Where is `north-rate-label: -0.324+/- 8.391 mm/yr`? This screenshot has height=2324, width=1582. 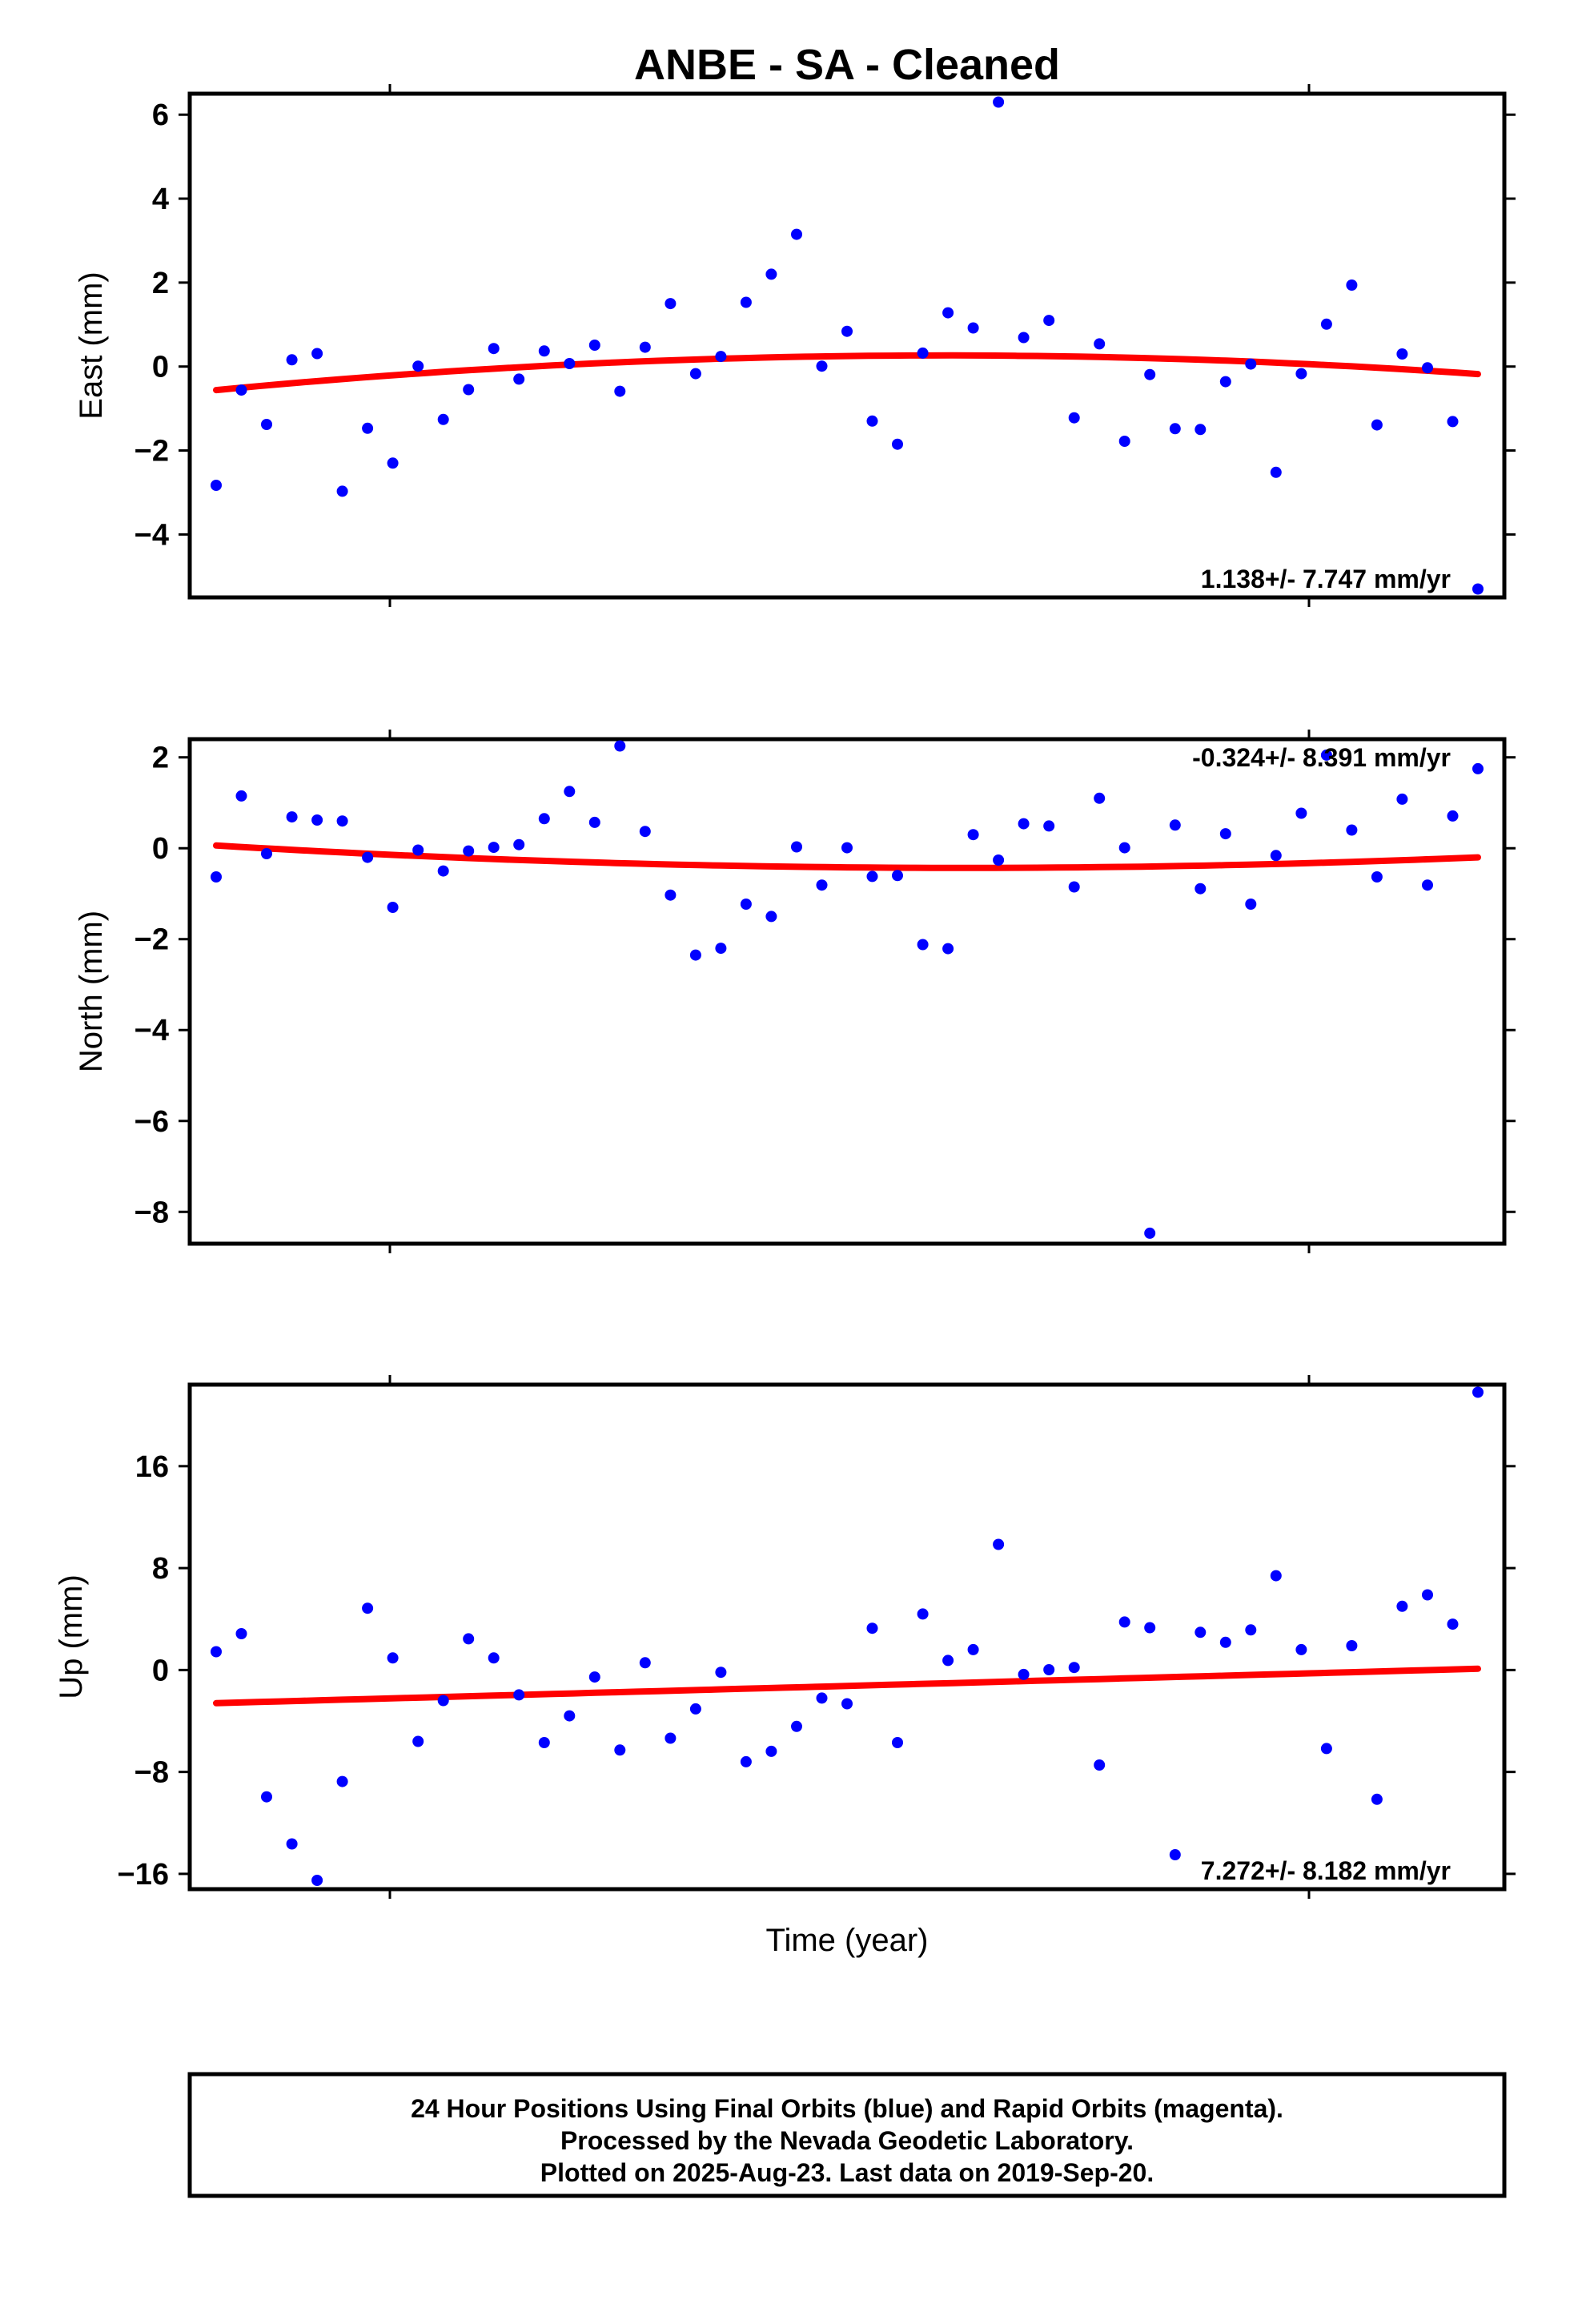
north-rate-label: -0.324+/- 8.391 mm/yr is located at coordinates (1322, 757).